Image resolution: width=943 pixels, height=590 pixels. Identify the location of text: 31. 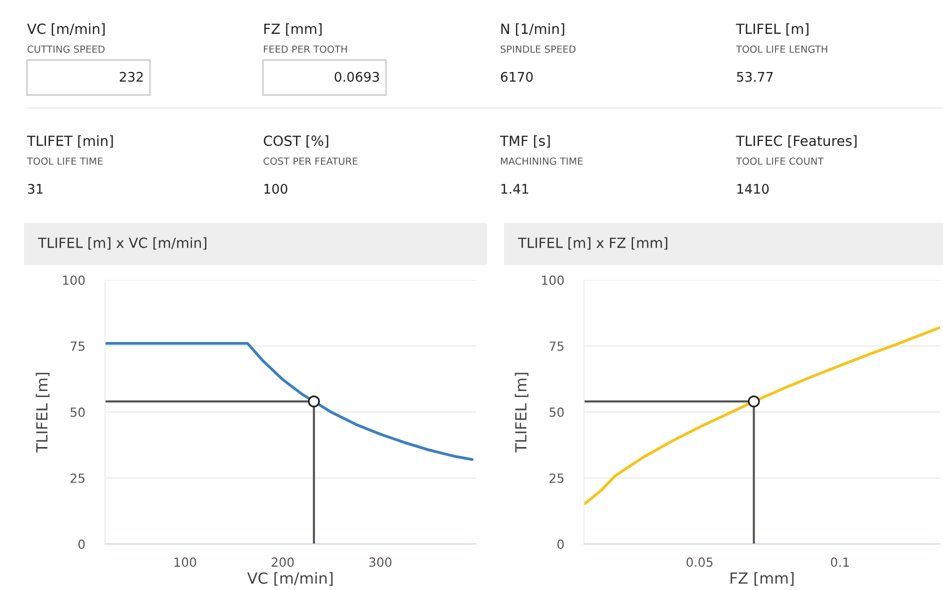
(35, 189).